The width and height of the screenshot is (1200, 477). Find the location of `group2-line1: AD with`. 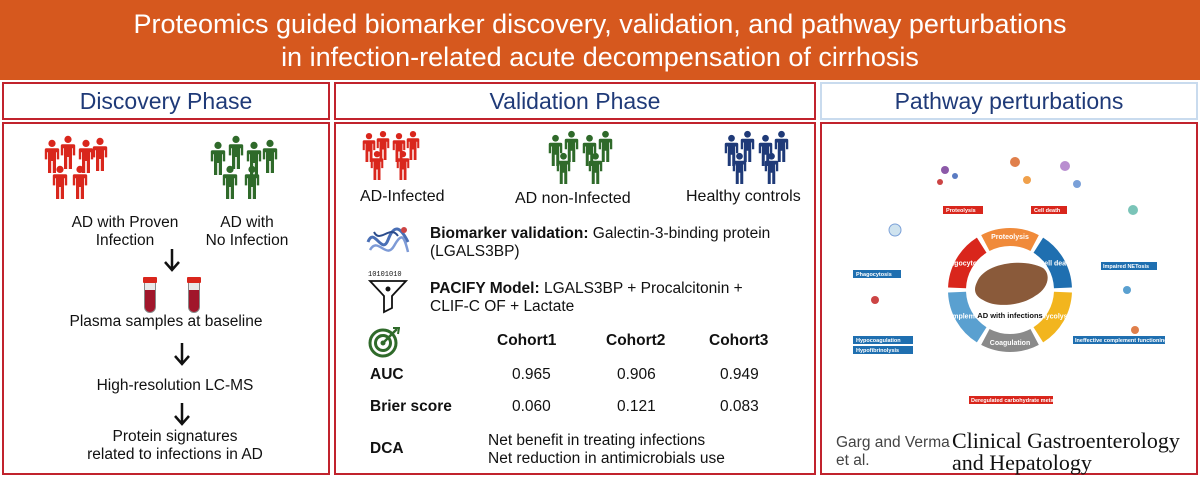

group2-line1: AD with is located at coordinates (247, 222).